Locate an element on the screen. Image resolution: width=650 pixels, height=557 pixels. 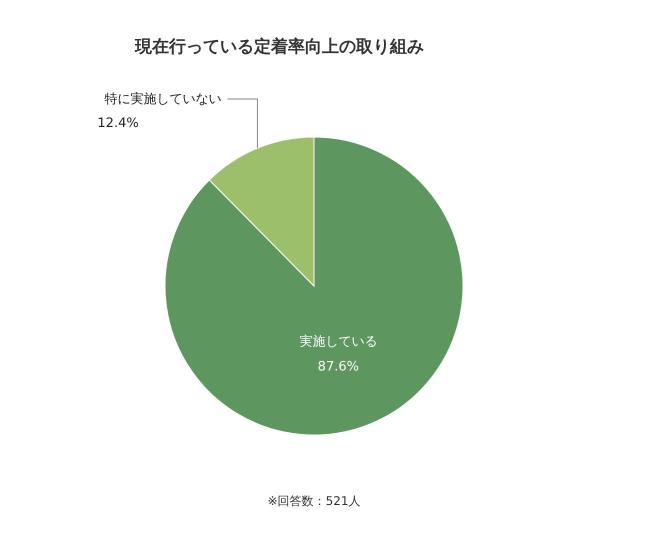
data-label: 12.4% is located at coordinates (118, 123).